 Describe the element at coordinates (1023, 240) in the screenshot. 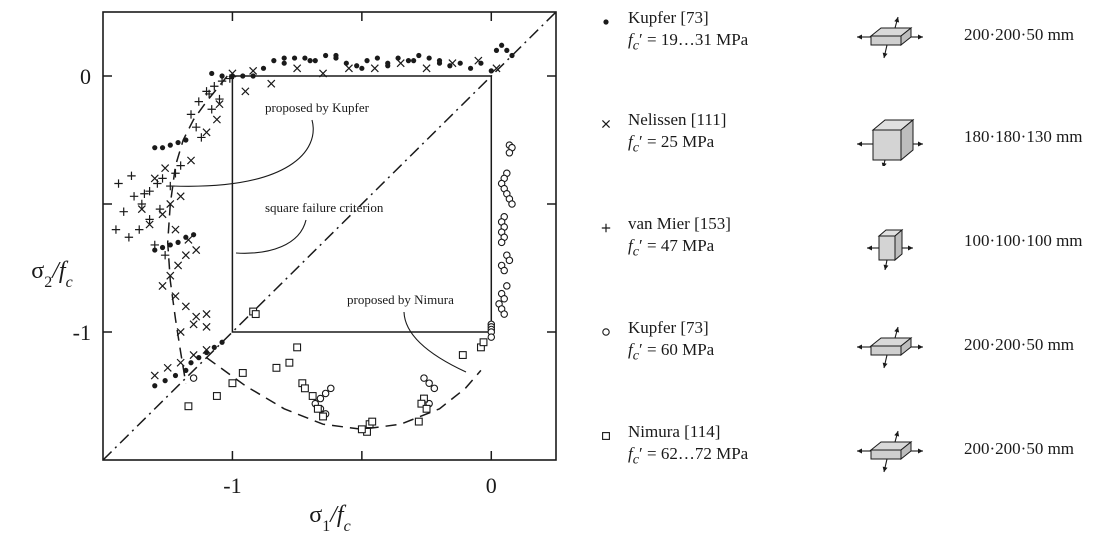

I see `legend-specimen-size: 100·100·100 mm` at that location.